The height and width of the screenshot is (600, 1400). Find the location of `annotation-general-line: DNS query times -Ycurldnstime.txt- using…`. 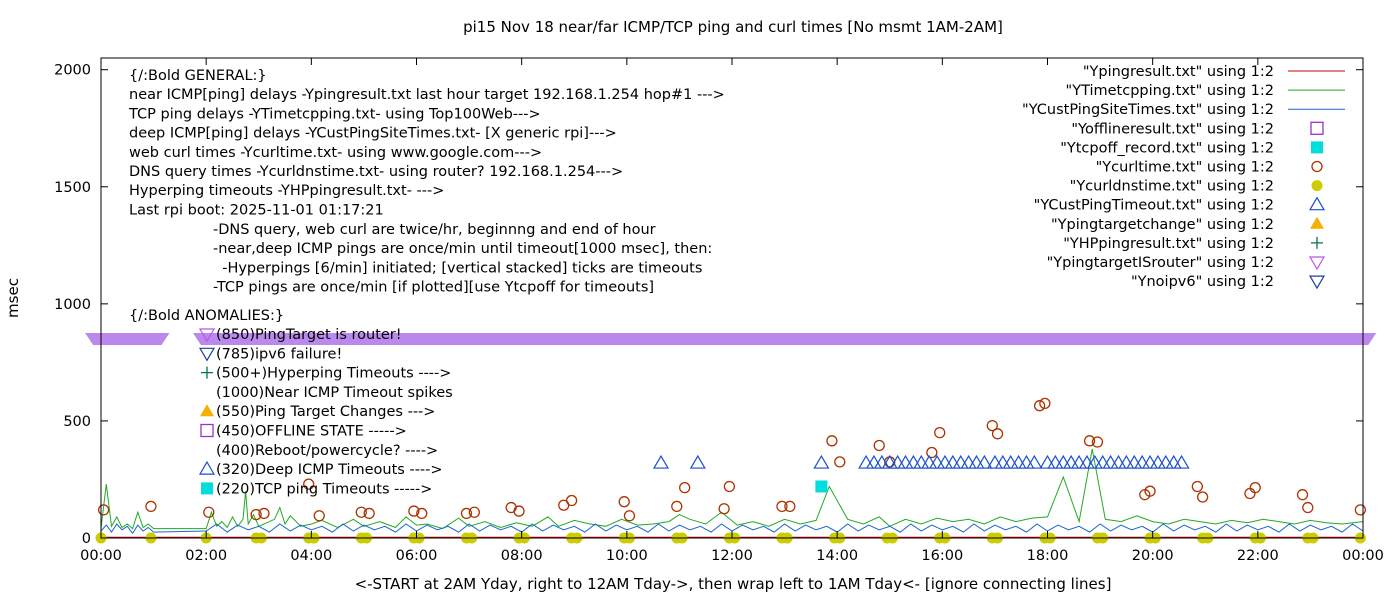

annotation-general-line: DNS query times -Ycurldnstime.txt- using… is located at coordinates (376, 172).